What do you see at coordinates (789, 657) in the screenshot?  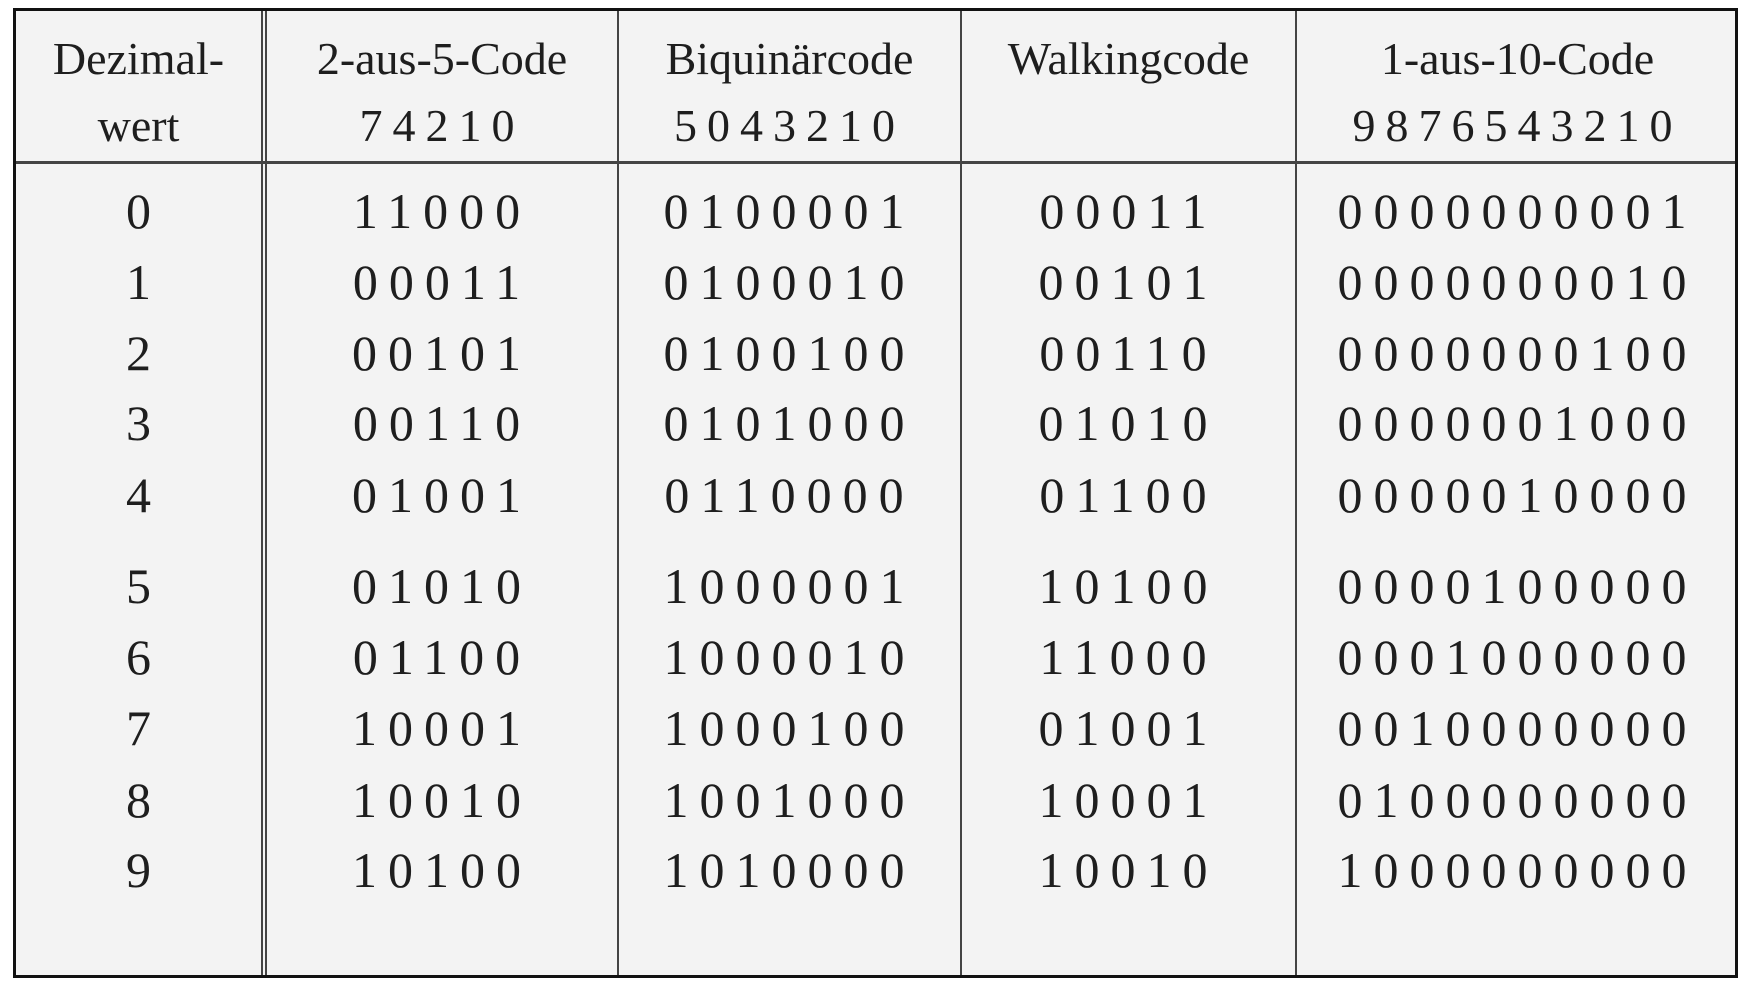 I see `cell-biquinaer: 1000010` at bounding box center [789, 657].